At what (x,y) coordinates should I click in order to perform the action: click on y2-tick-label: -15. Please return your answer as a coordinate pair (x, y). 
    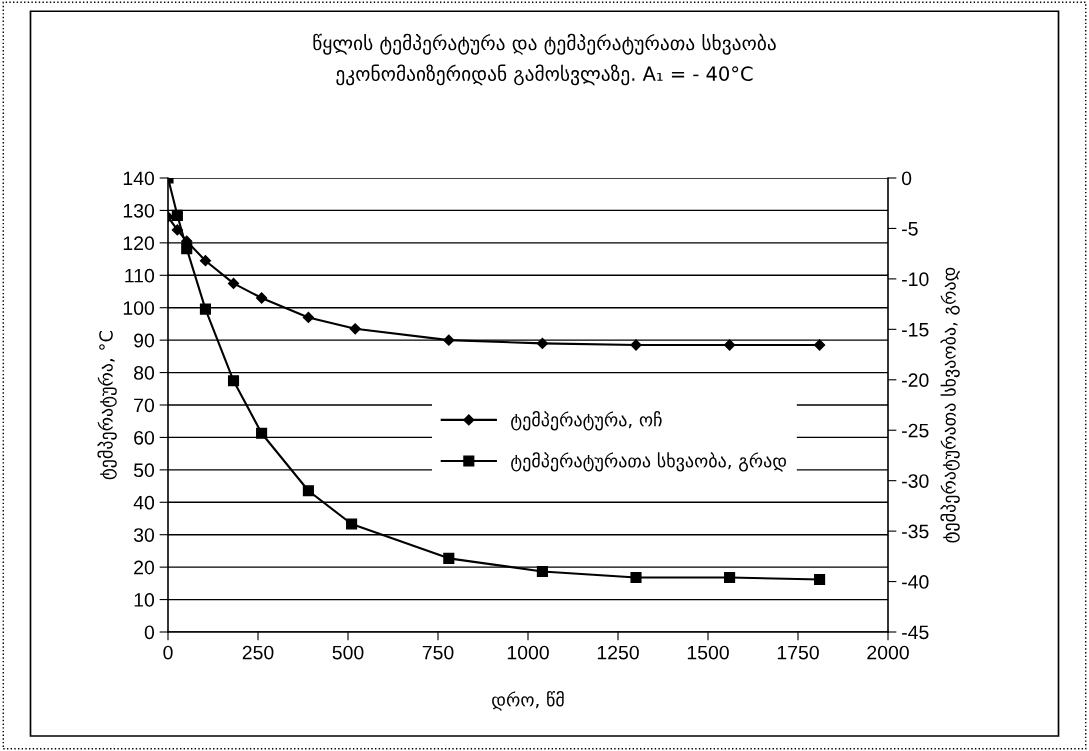
    Looking at the image, I should click on (915, 330).